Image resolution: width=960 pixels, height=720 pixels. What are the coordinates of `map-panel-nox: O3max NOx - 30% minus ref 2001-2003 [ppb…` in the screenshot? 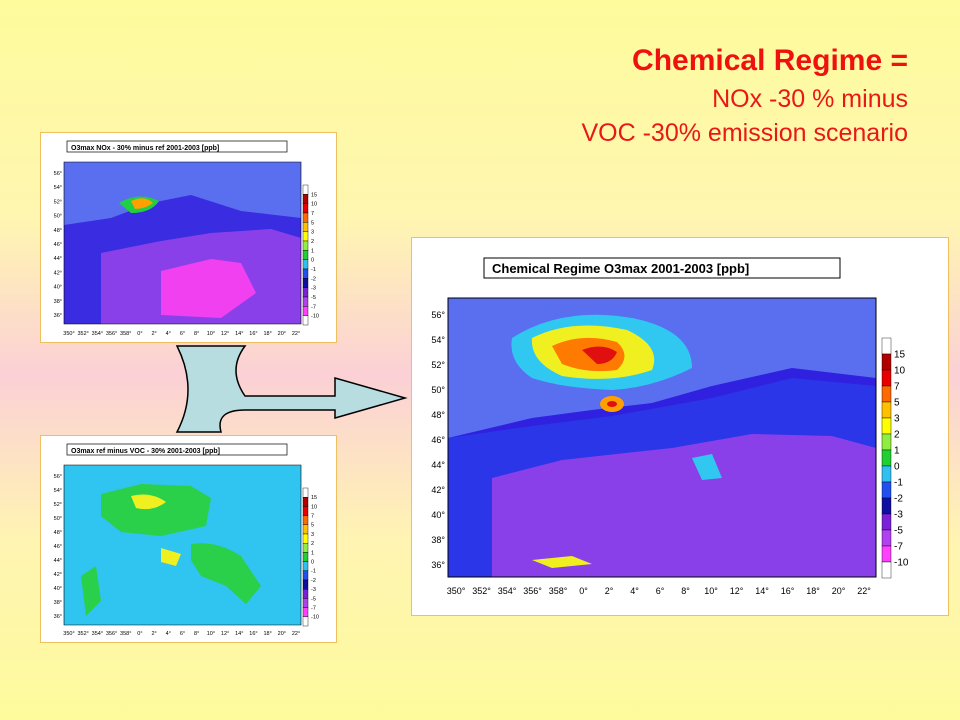 It's located at (188, 237).